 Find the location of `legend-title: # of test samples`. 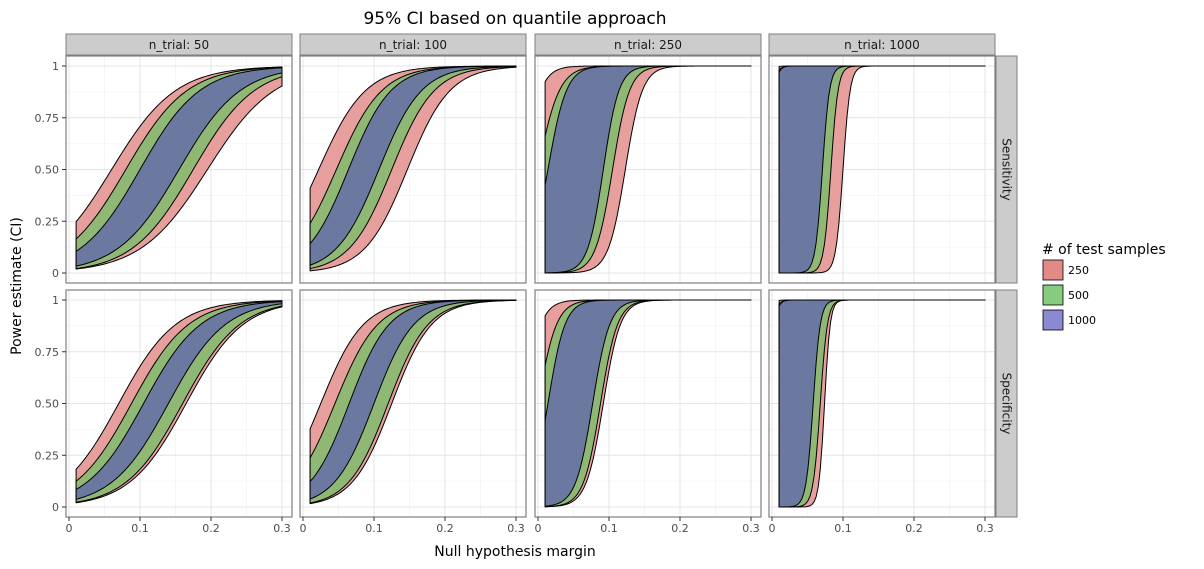

legend-title: # of test samples is located at coordinates (1104, 250).